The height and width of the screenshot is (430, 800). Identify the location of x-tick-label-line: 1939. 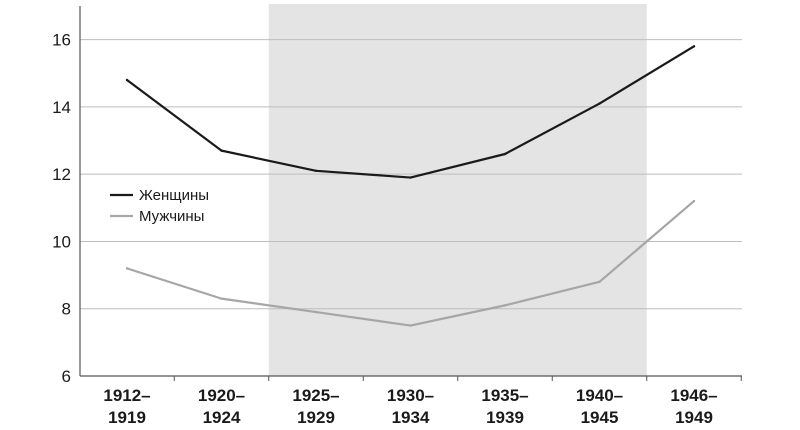
(505, 417).